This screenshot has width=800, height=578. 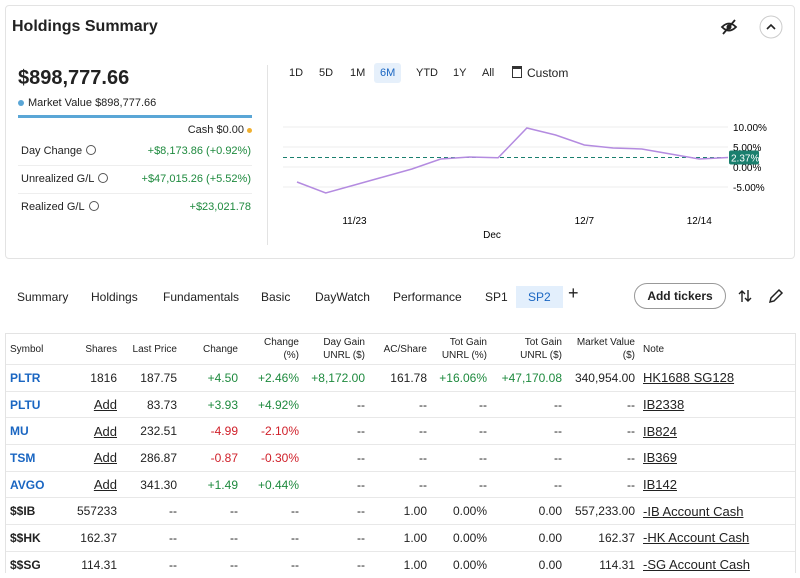 What do you see at coordinates (58, 179) in the screenshot?
I see `label: Unrealized G/L` at bounding box center [58, 179].